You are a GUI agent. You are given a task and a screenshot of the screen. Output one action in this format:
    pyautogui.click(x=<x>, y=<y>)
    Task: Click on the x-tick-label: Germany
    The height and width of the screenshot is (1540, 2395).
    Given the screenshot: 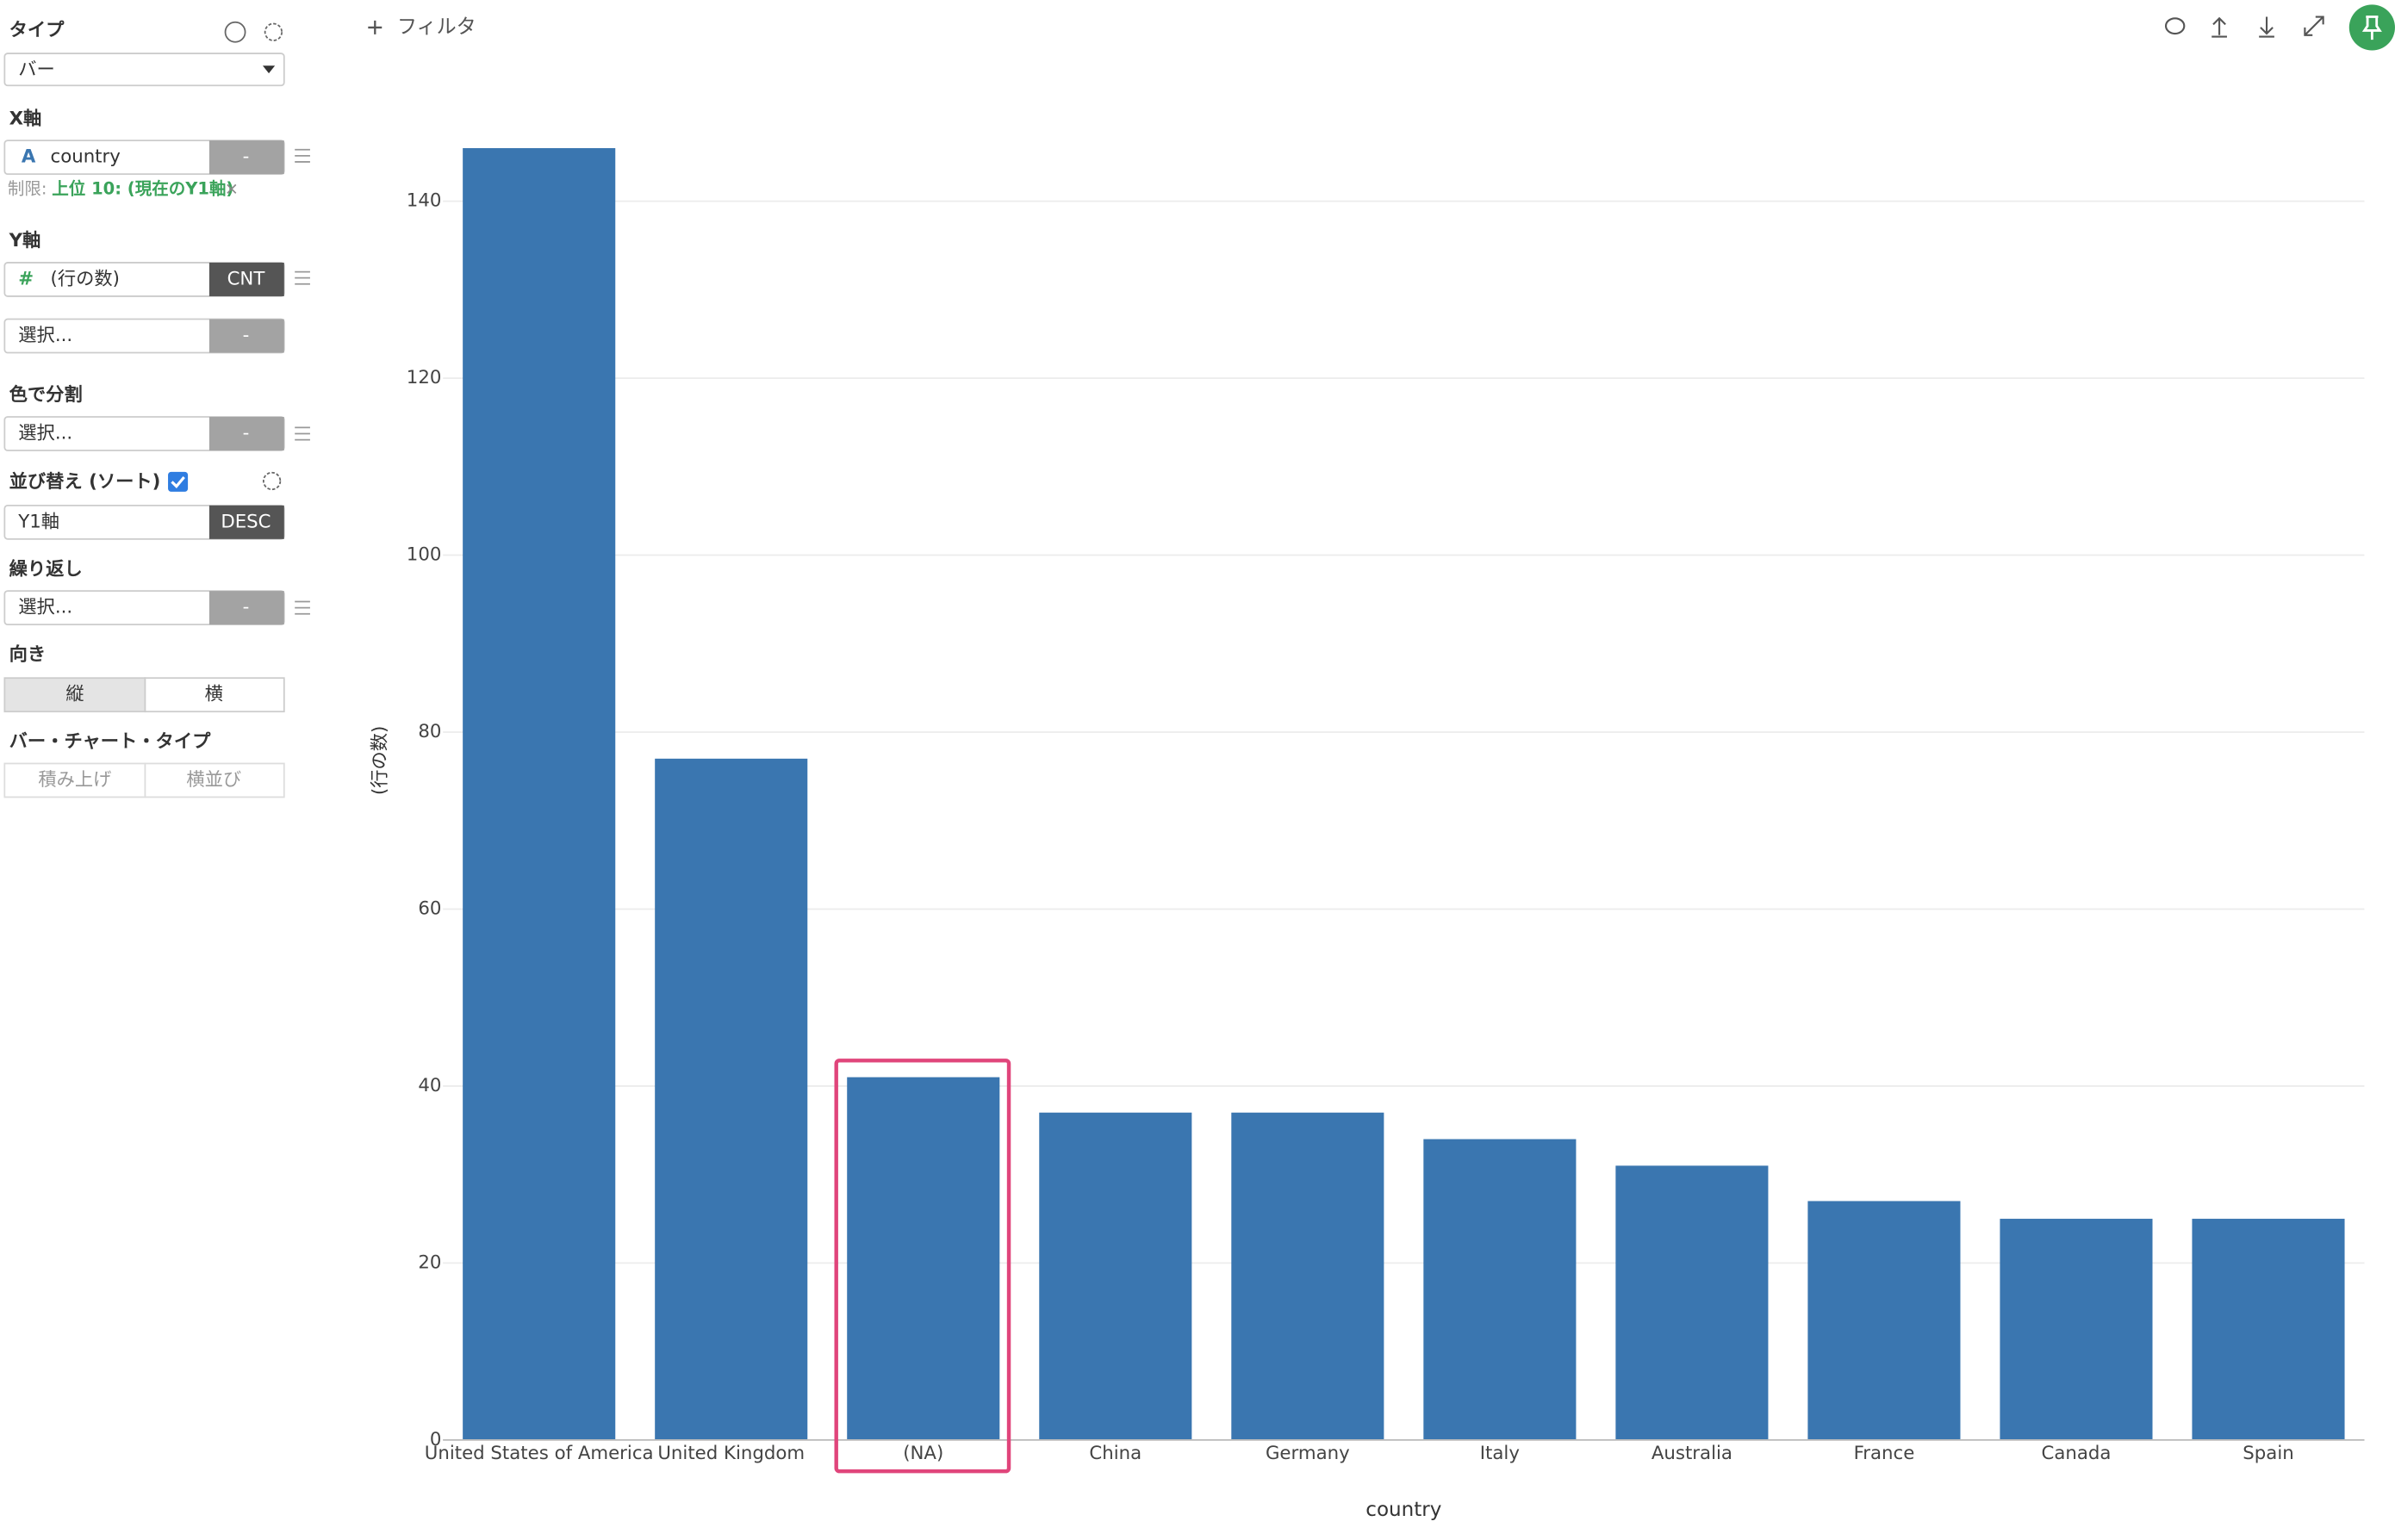 What is the action you would take?
    pyautogui.click(x=1308, y=1453)
    